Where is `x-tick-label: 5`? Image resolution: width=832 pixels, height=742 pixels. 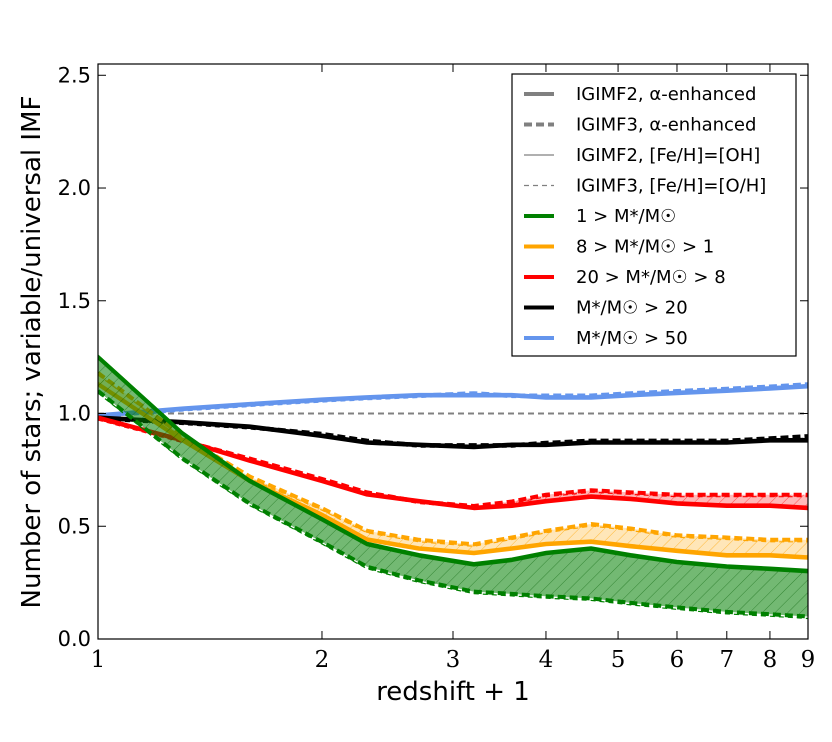 x-tick-label: 5 is located at coordinates (618, 660).